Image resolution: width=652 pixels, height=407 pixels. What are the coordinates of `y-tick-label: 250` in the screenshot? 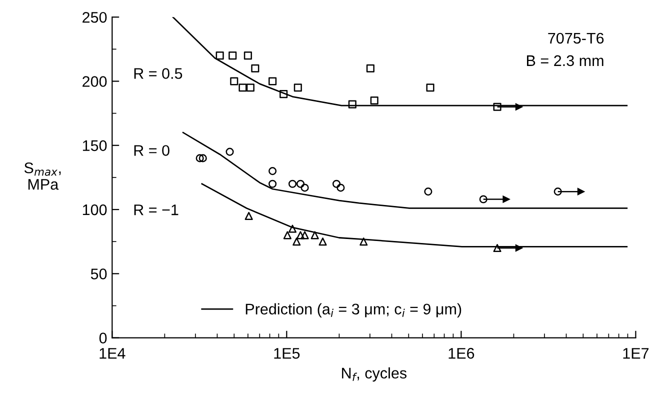 It's located at (94, 17).